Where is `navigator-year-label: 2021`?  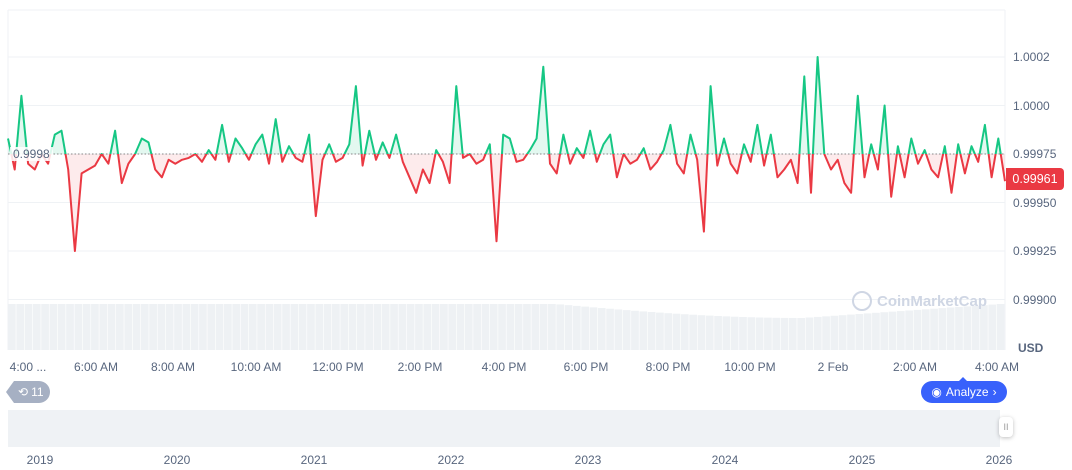
navigator-year-label: 2021 is located at coordinates (314, 460).